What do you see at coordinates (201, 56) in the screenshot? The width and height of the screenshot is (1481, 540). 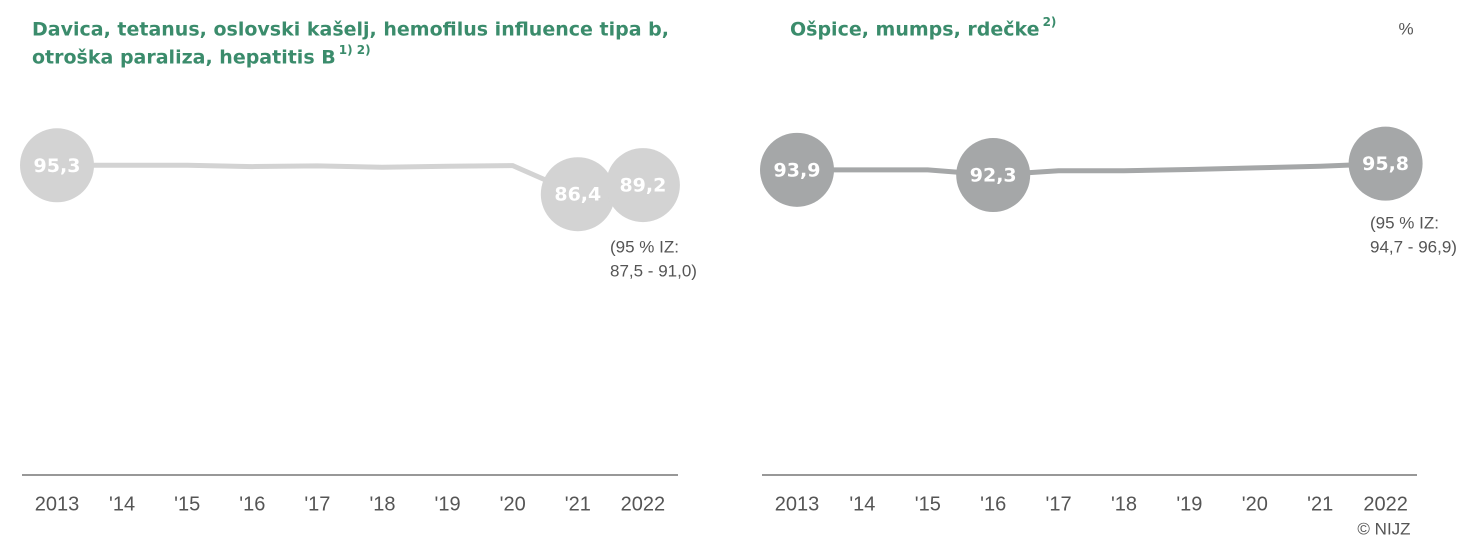 I see `chart-title: otroška paraliza, hepatitis B 1) 2)` at bounding box center [201, 56].